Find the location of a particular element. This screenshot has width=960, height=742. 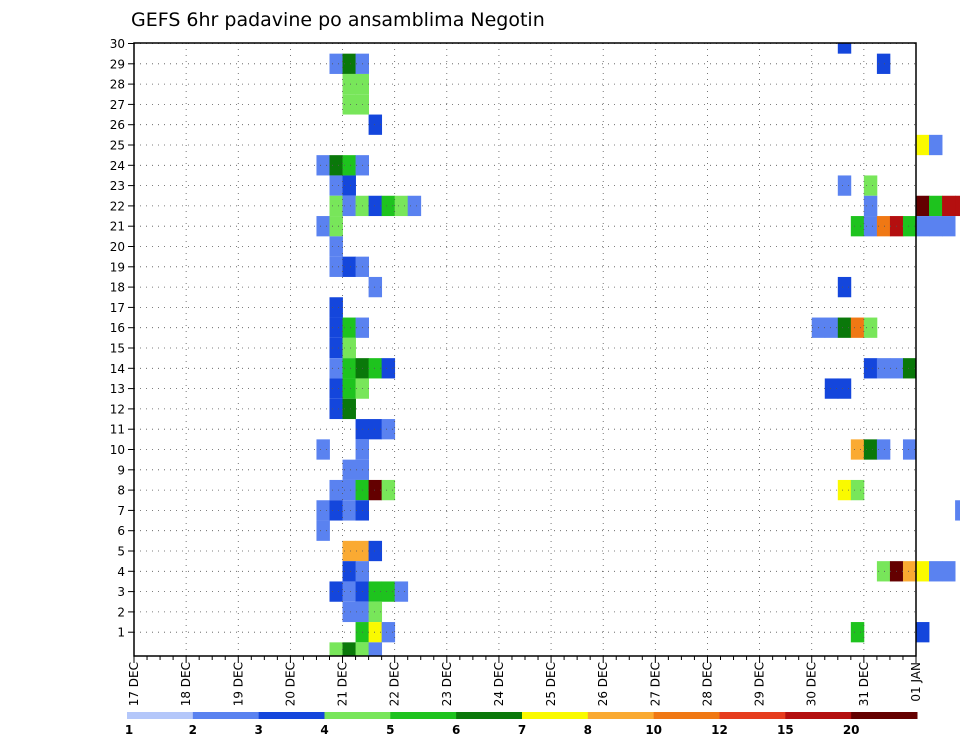

y-tick-label: 25 is located at coordinates (117, 146).